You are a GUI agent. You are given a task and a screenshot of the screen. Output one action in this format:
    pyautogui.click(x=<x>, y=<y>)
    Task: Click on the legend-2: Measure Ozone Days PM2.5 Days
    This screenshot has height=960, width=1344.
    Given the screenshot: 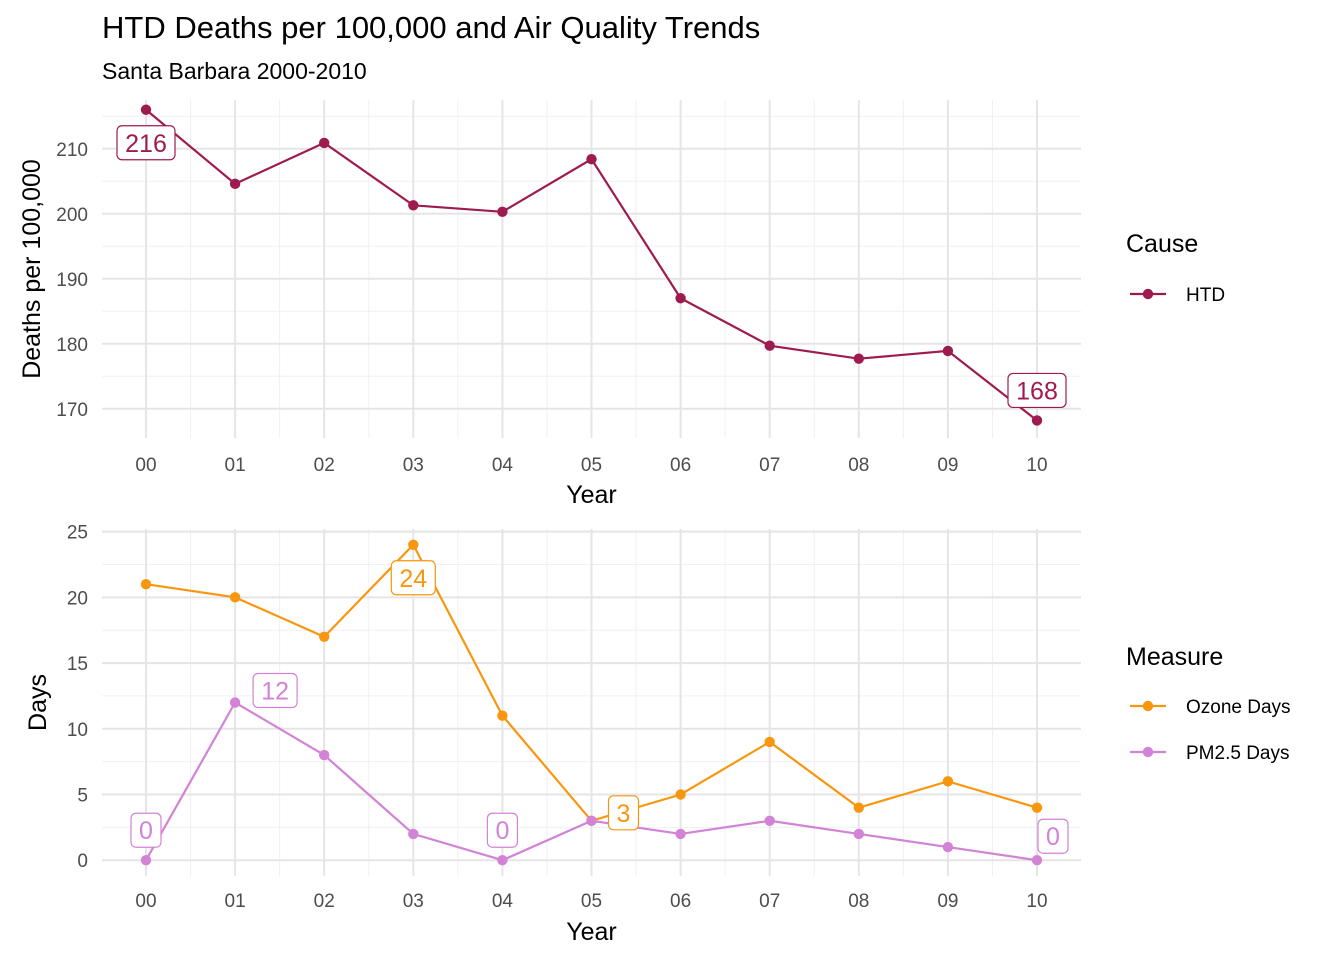 What is the action you would take?
    pyautogui.click(x=1208, y=703)
    